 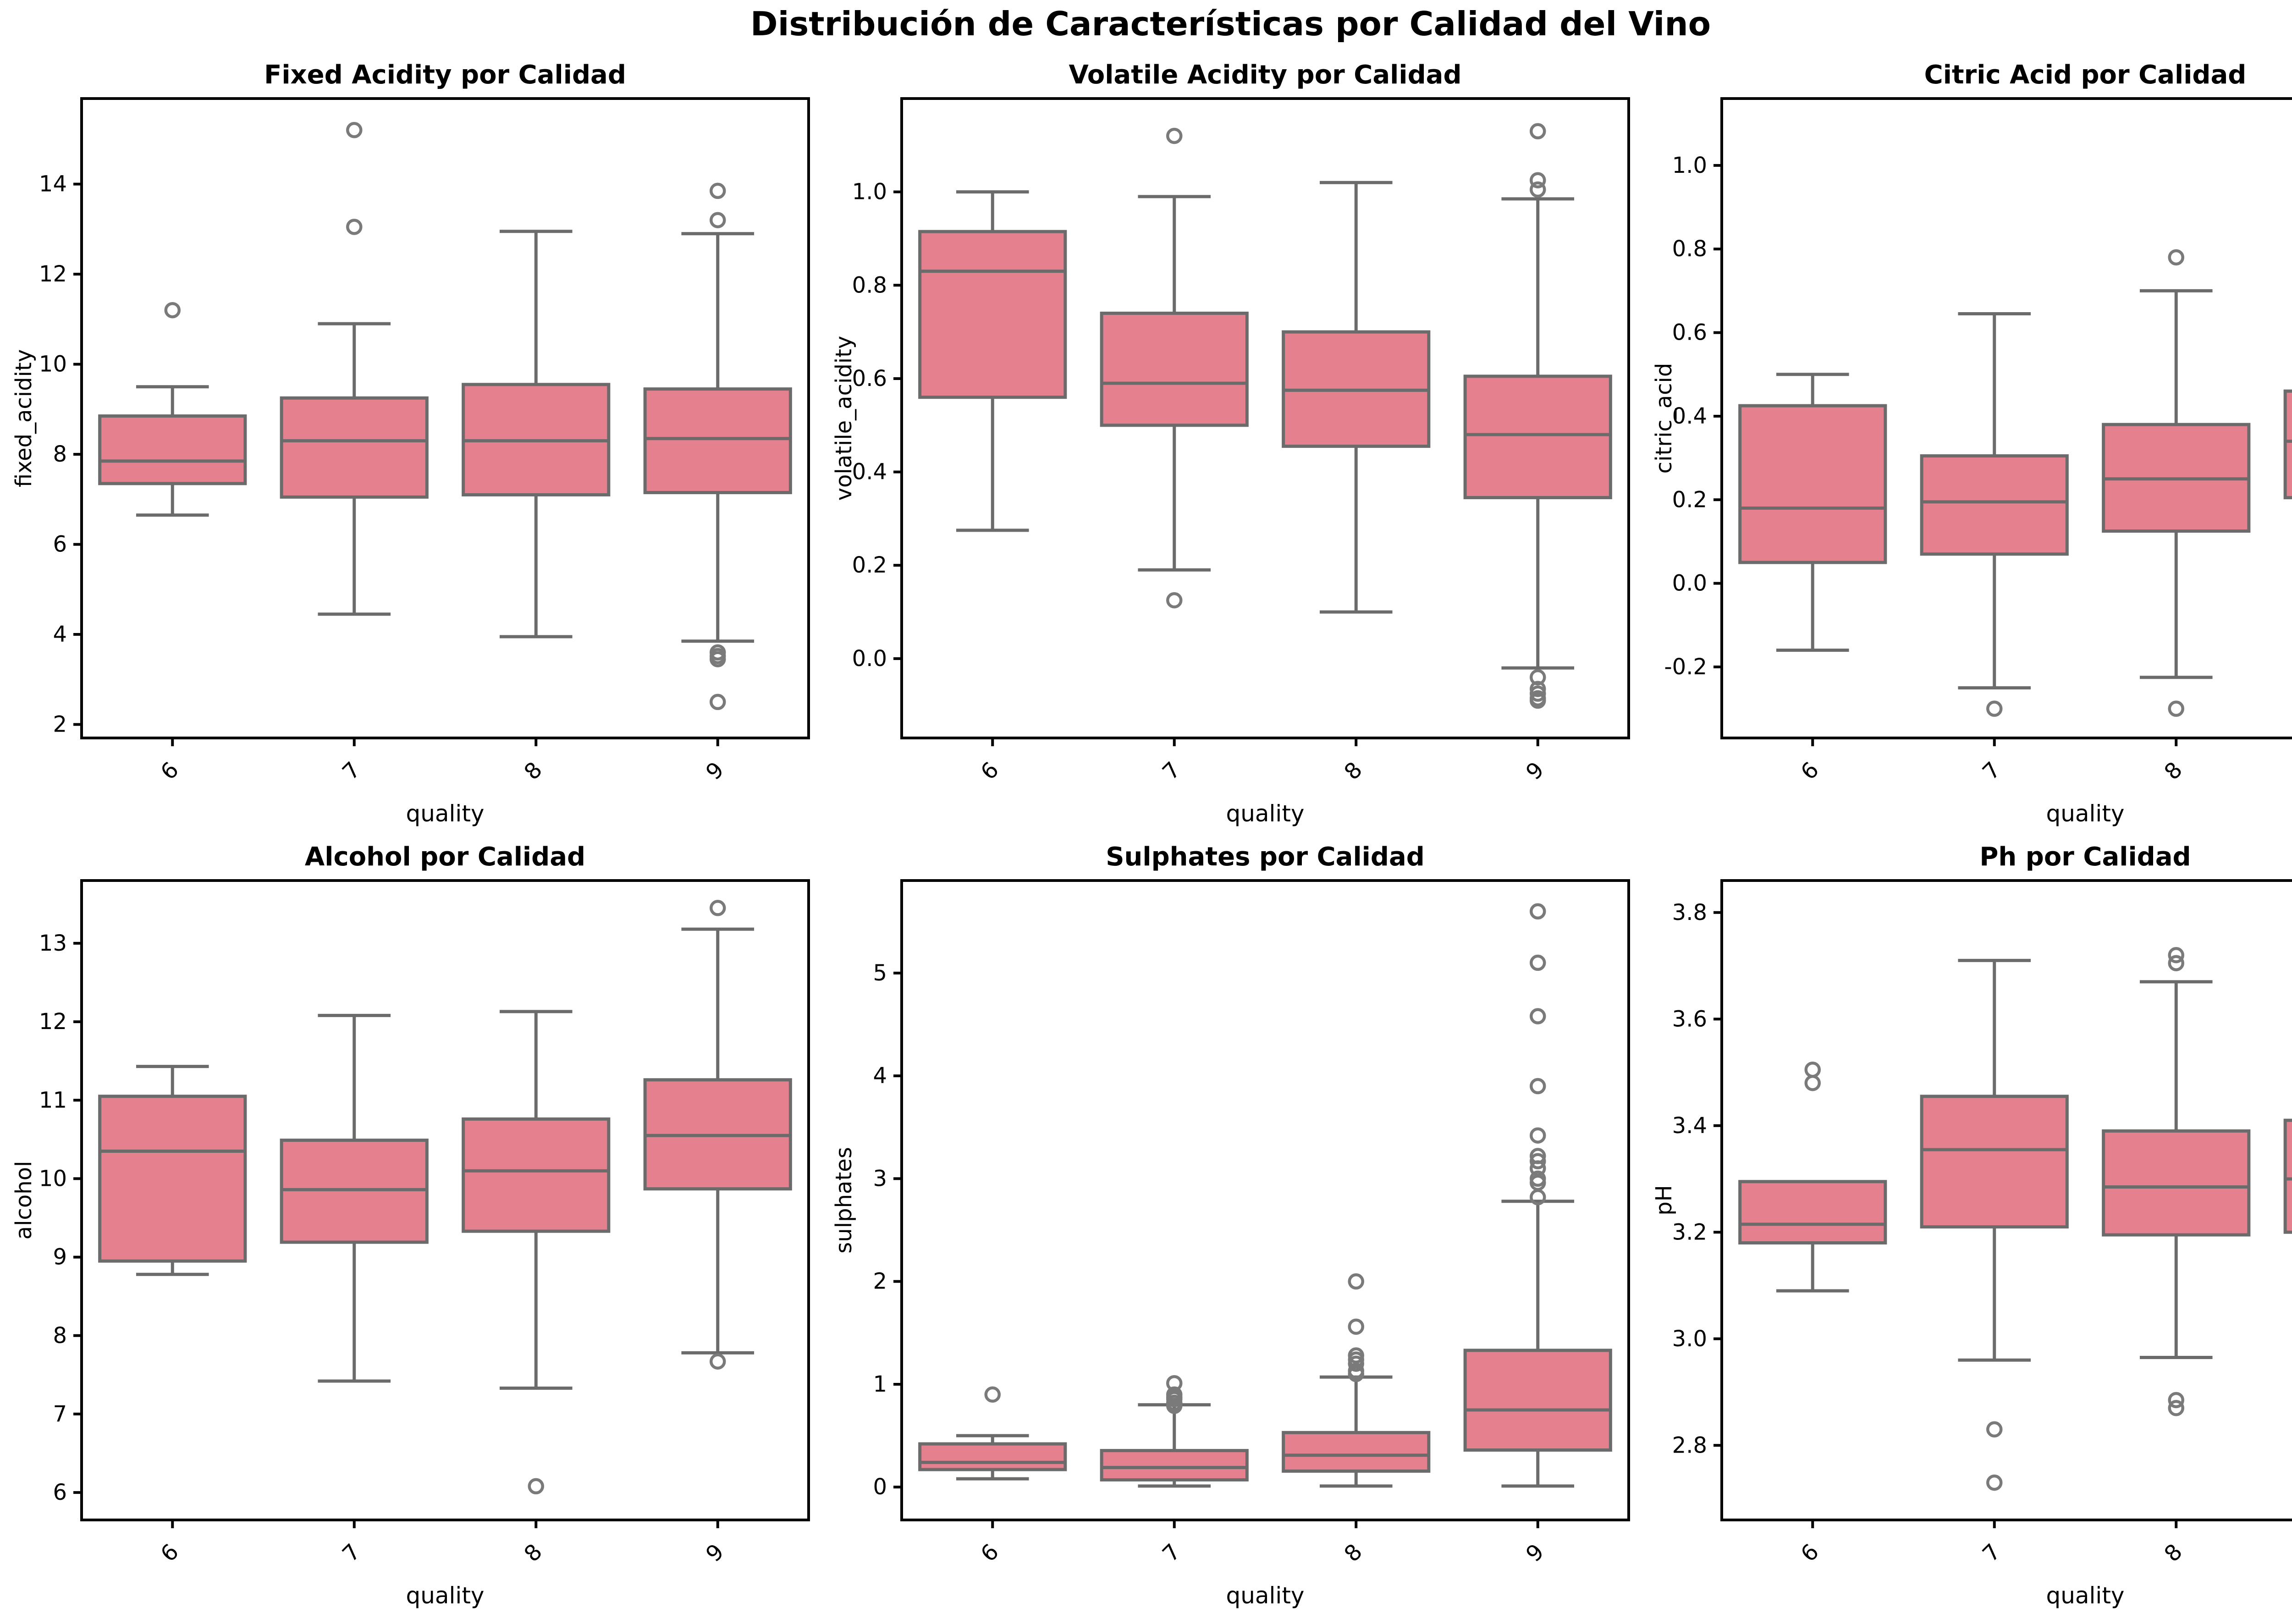 I want to click on y-tick-label: 0.4, so click(x=869, y=472).